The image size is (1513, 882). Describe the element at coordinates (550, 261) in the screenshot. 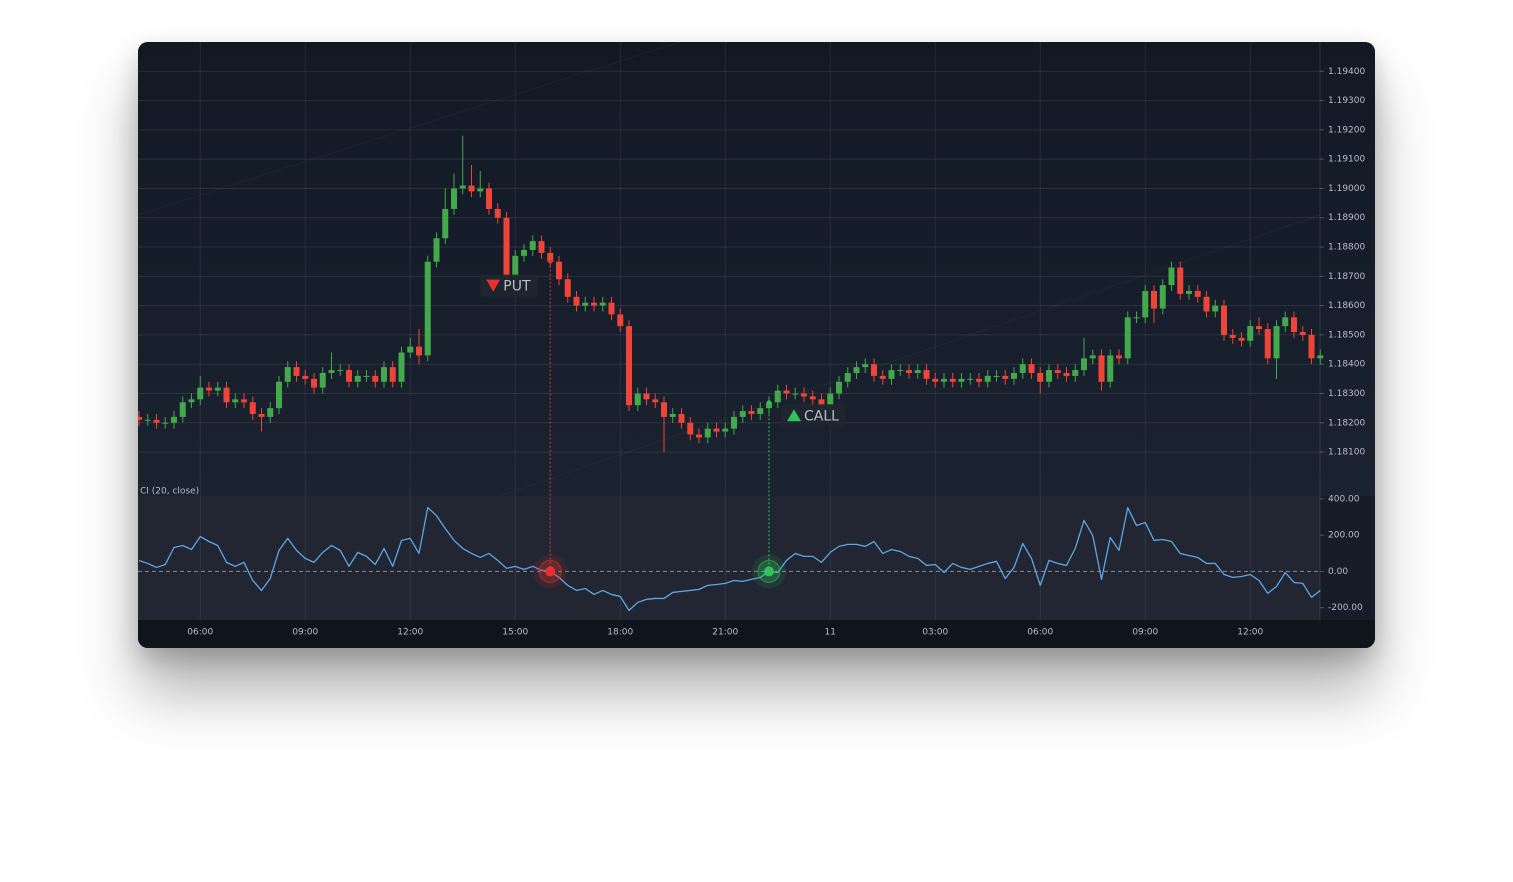

I see `signal-candle-dot` at that location.